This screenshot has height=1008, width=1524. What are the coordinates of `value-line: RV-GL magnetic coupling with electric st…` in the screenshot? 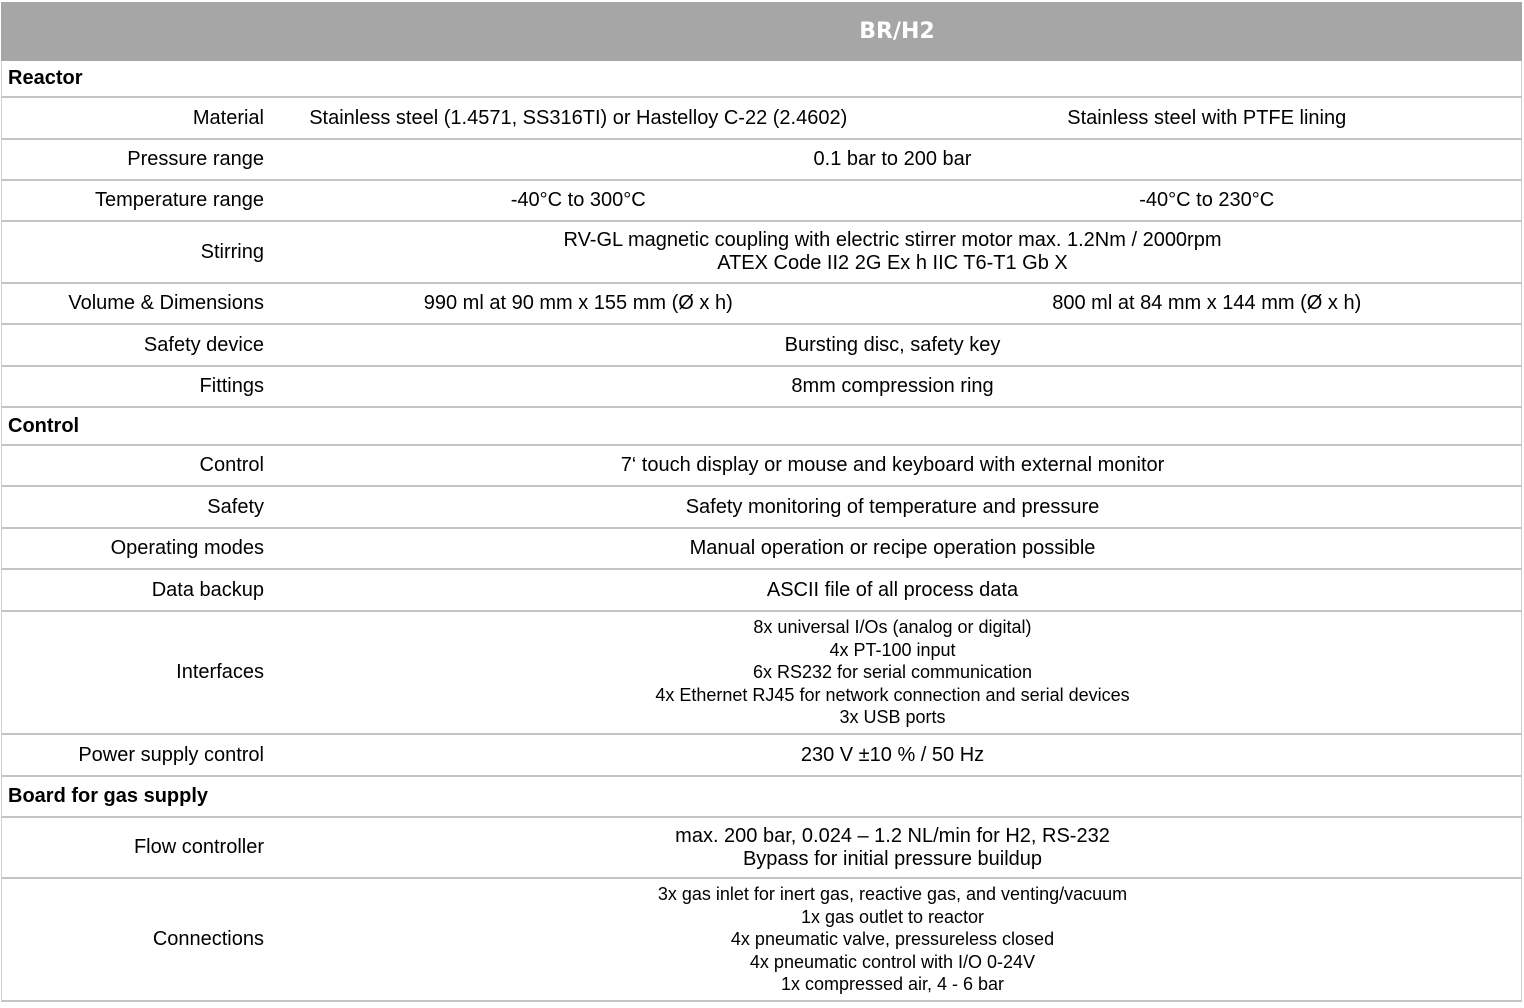 It's located at (892, 240).